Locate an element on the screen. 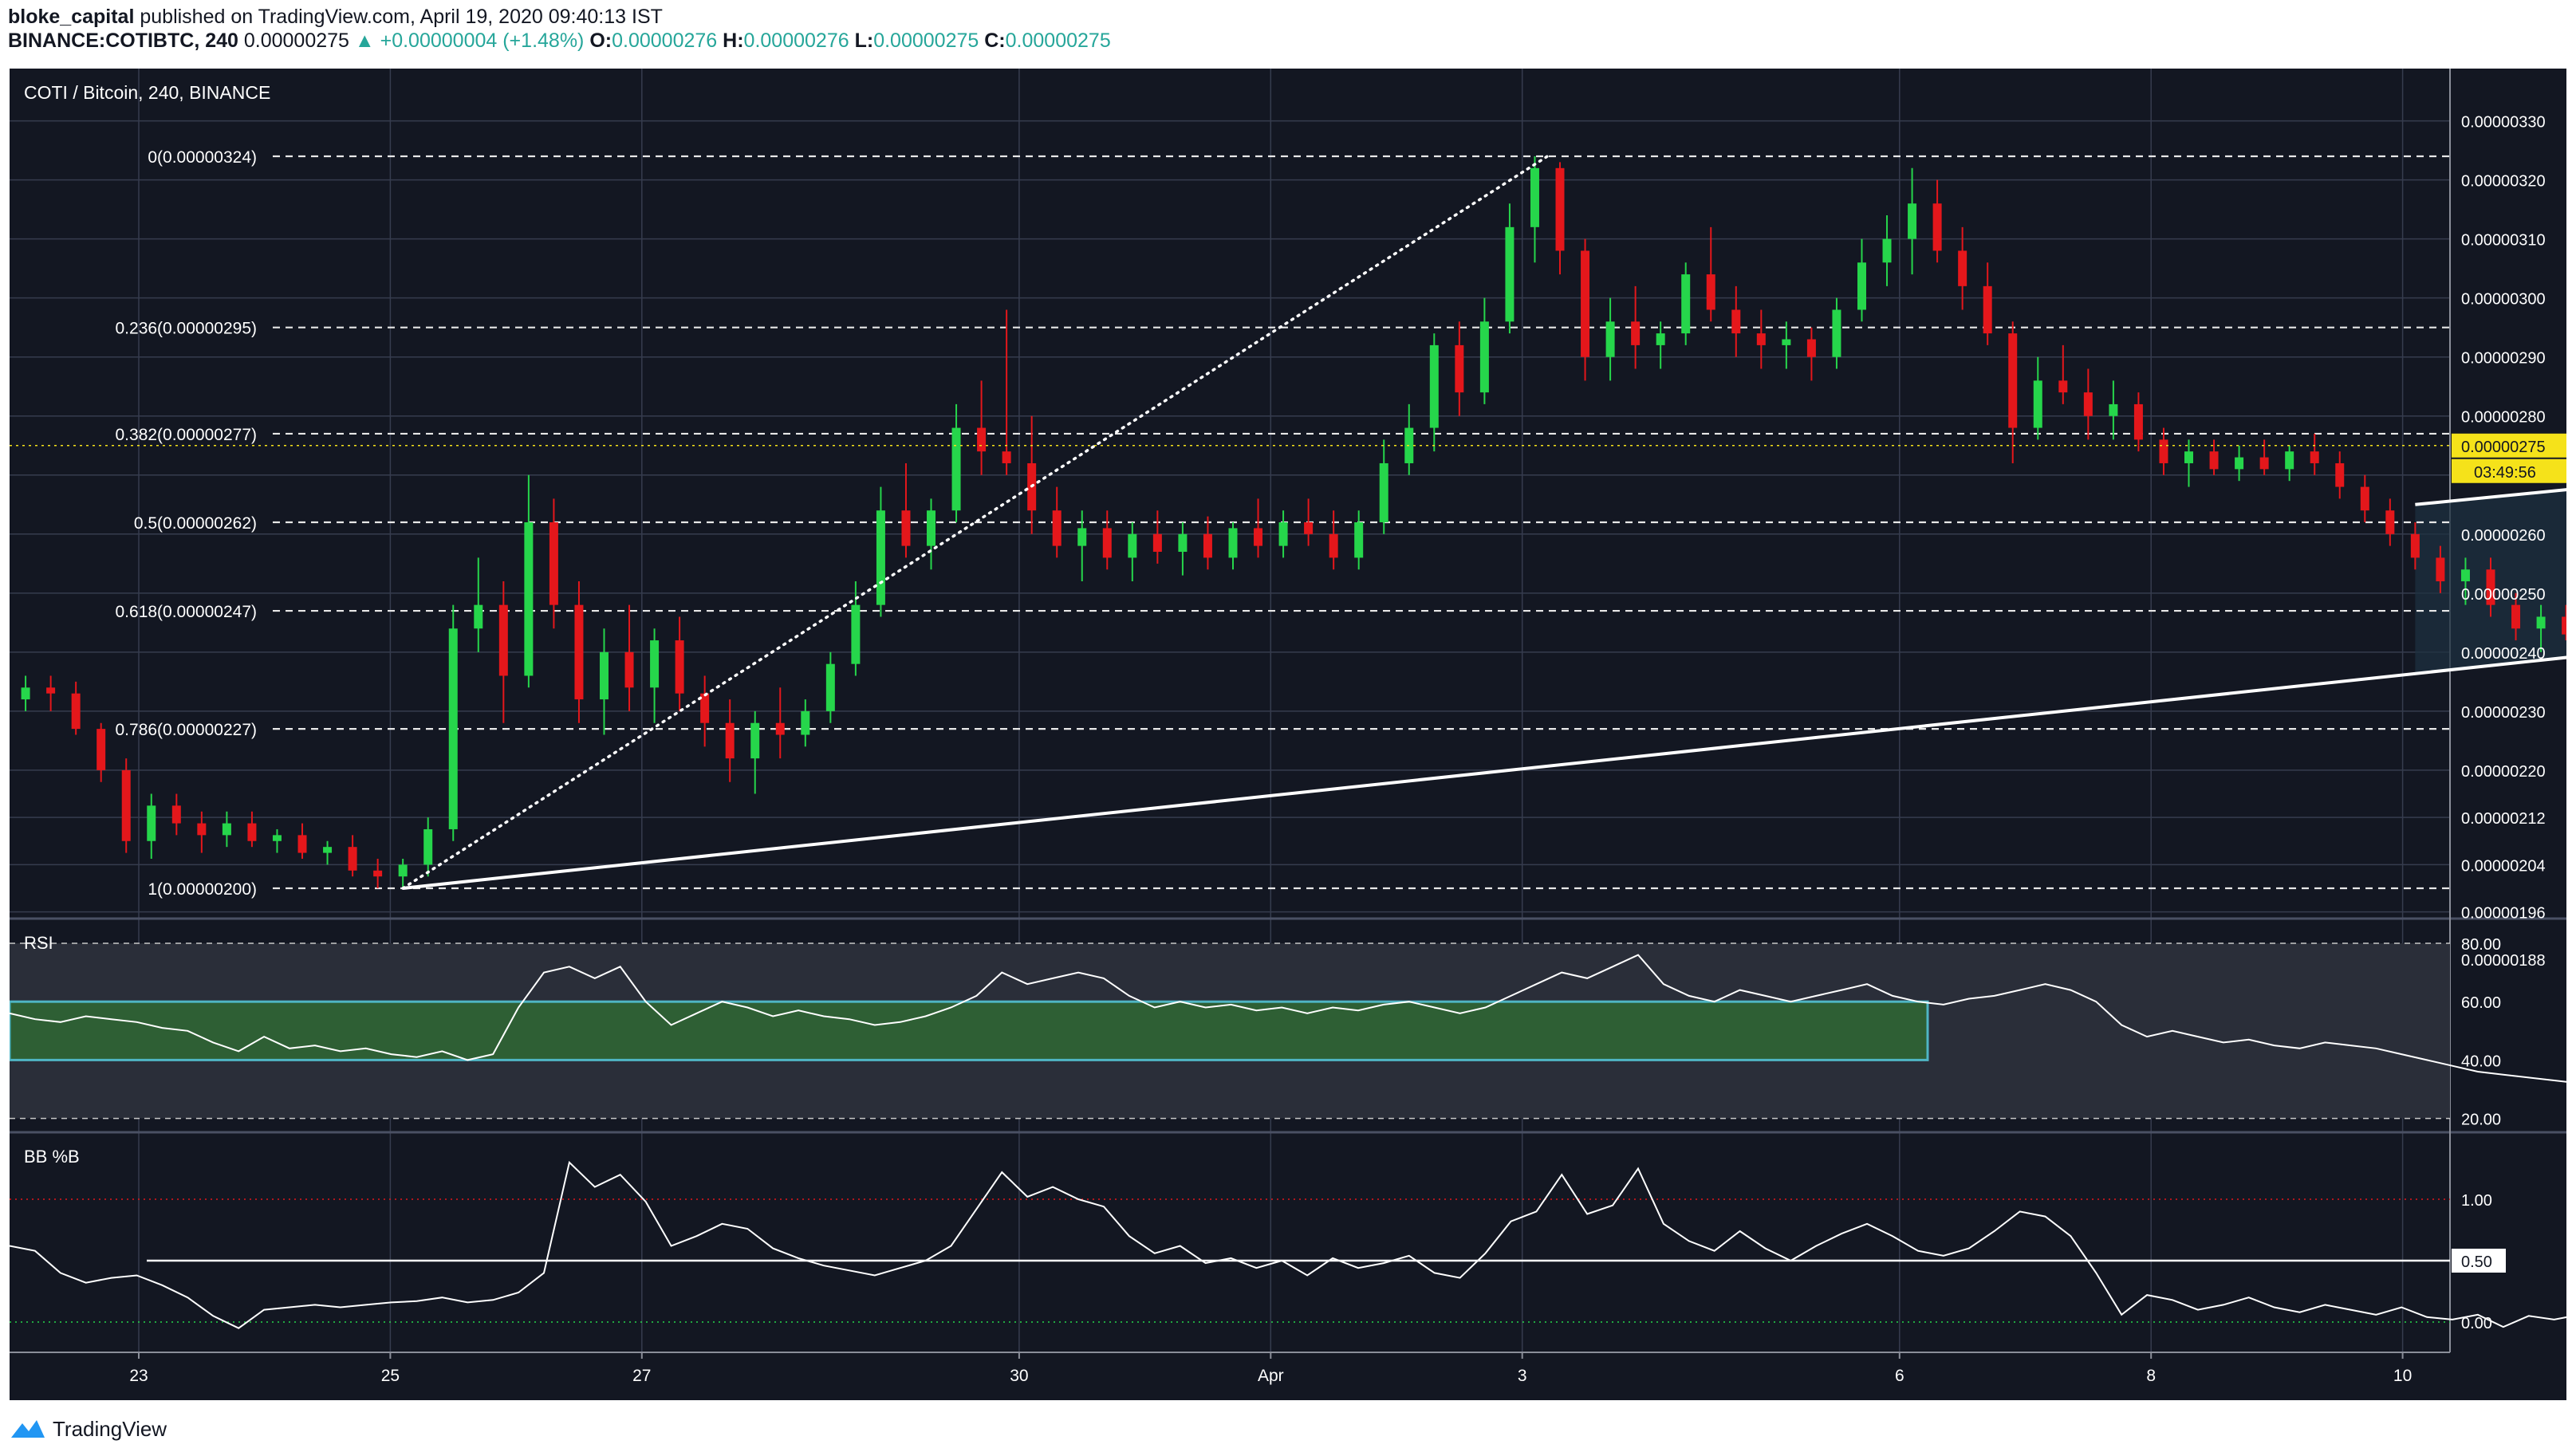 The height and width of the screenshot is (1456, 2576). price-tick-label: 0.00000330 is located at coordinates (2503, 123).